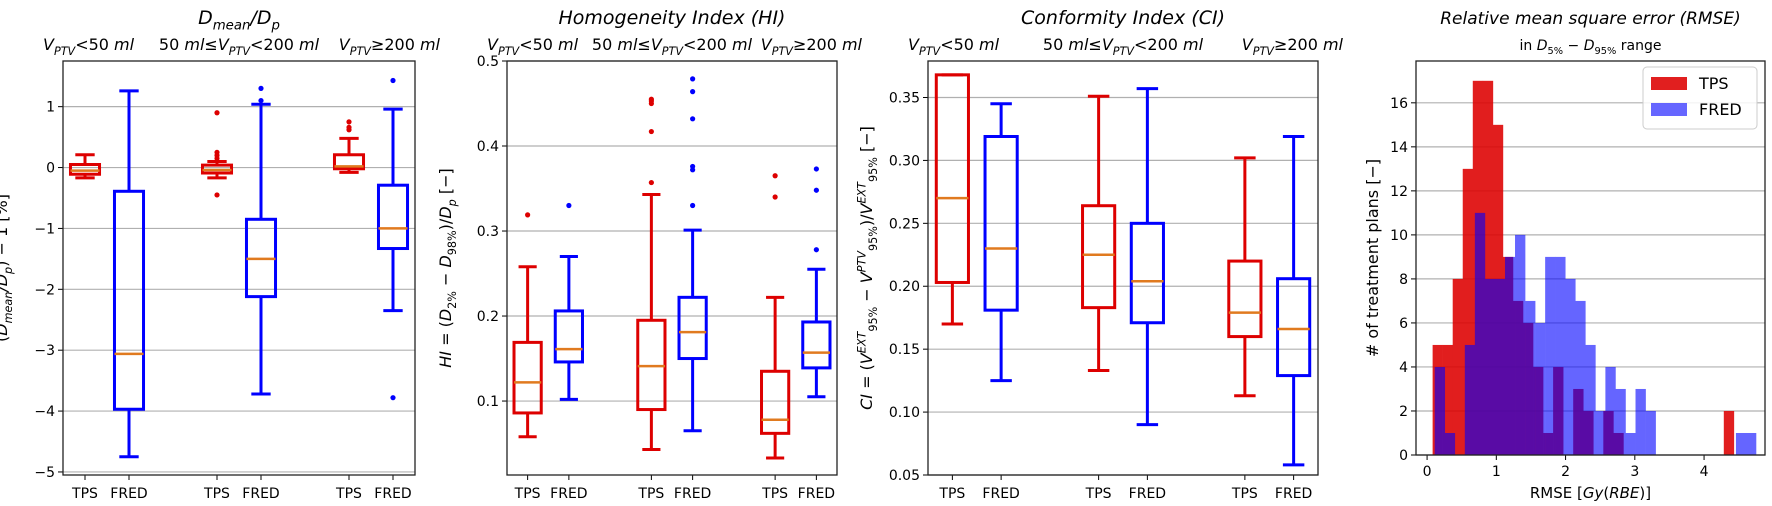 This screenshot has width=1772, height=506. What do you see at coordinates (1595, 333) in the screenshot?
I see `histogram-series-fred` at bounding box center [1595, 333].